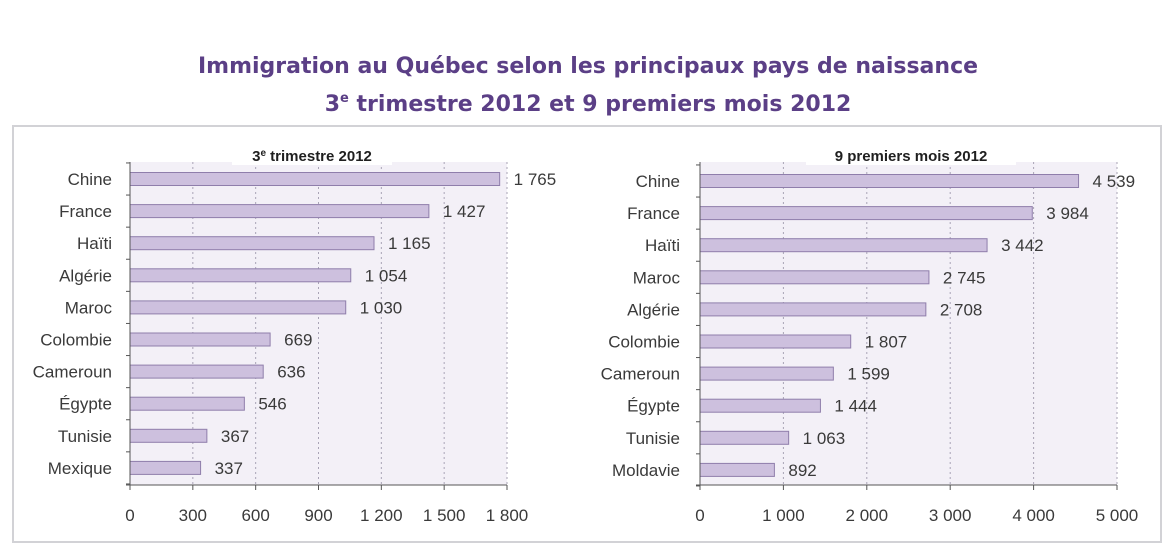  Describe the element at coordinates (255, 515) in the screenshot. I see `chart1-x-tick-label: 600` at that location.